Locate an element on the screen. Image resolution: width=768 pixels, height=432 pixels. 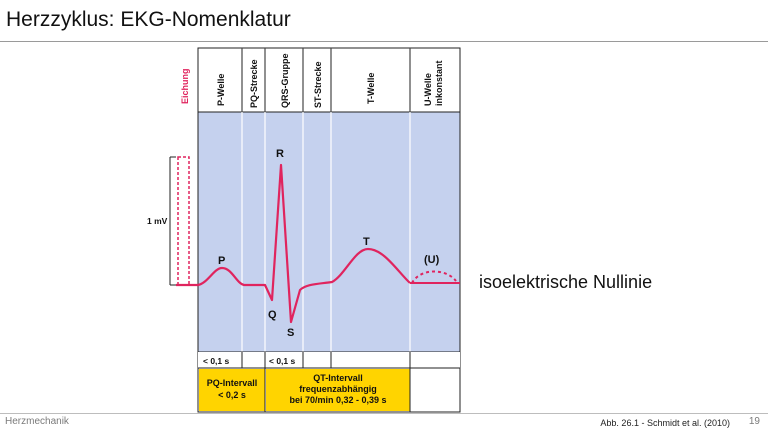
label-s: S is located at coordinates (290, 333).